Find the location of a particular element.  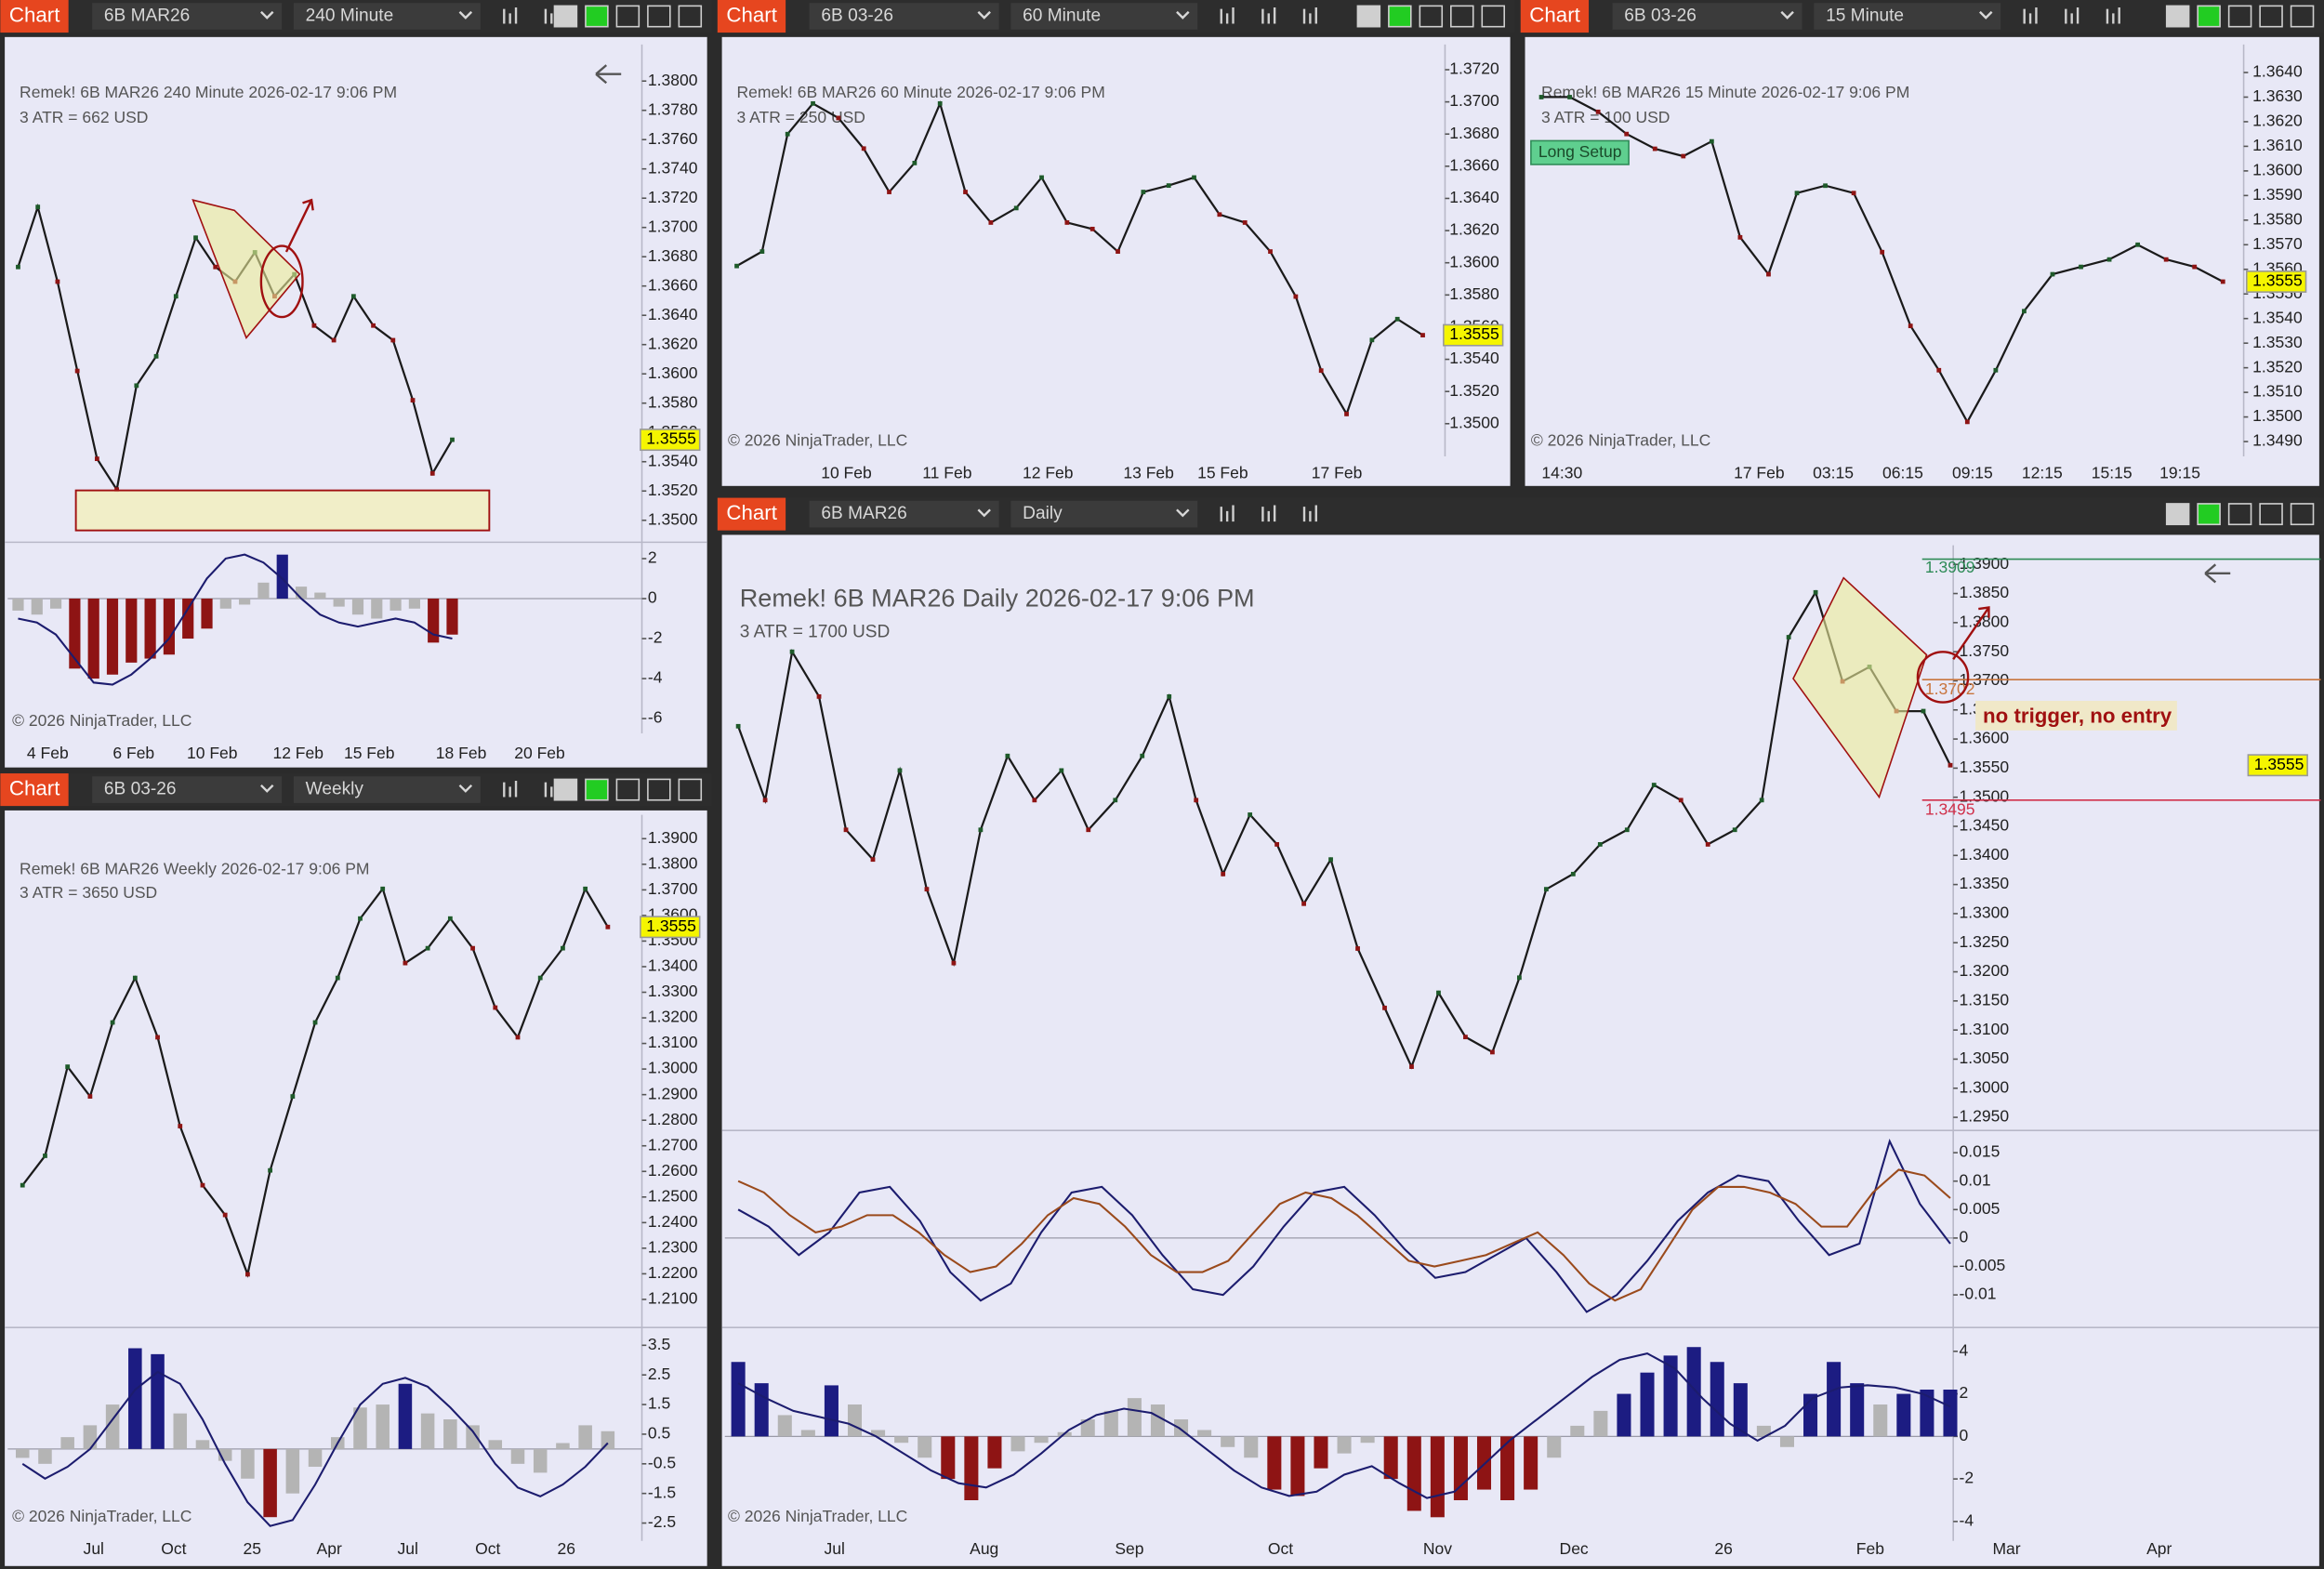

x-tick-label: 12 Feb is located at coordinates (1048, 473).